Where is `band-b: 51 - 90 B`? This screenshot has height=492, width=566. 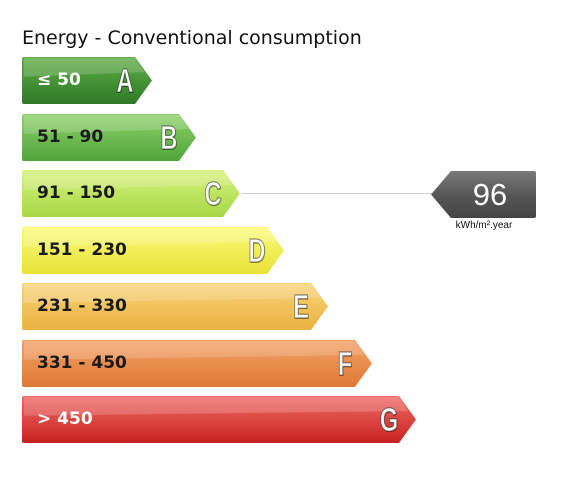
band-b: 51 - 90 B is located at coordinates (109, 137).